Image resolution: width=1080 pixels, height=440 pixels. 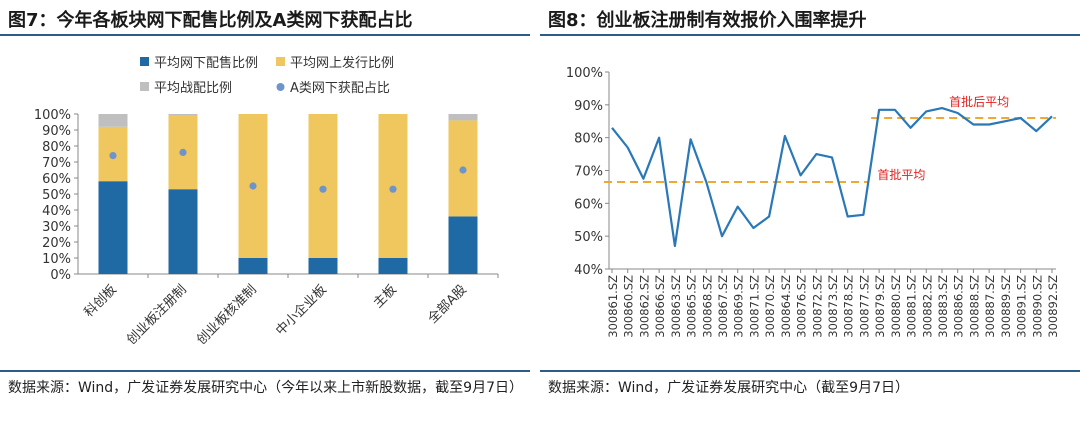 What do you see at coordinates (1006, 306) in the screenshot?
I see `x-tick-label: 300889.SZ` at bounding box center [1006, 306].